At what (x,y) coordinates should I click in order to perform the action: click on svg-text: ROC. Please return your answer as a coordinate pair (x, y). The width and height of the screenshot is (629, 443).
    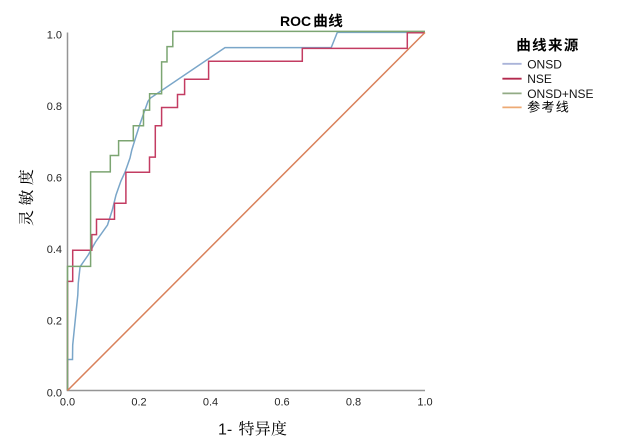
    Looking at the image, I should click on (295, 21).